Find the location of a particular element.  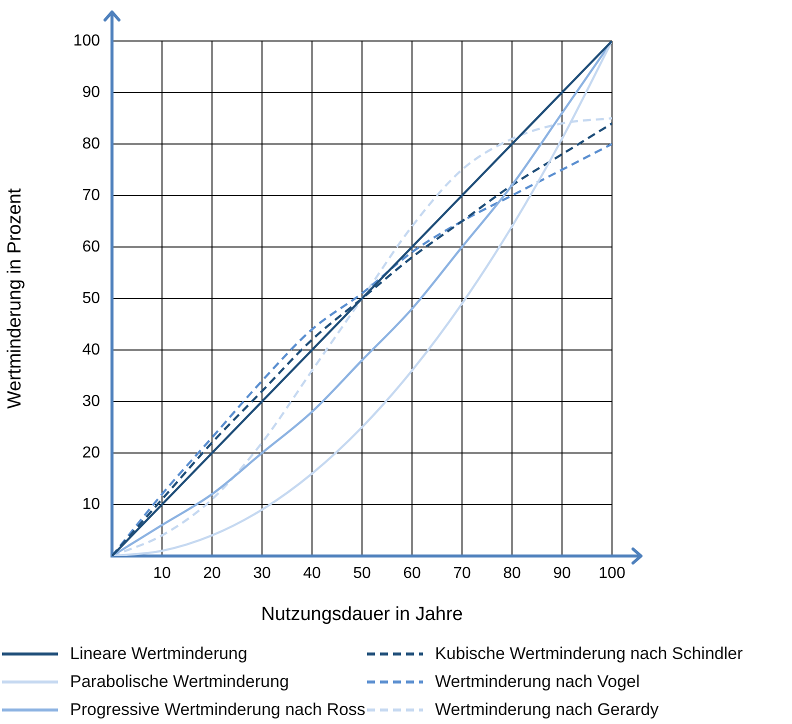

legend-label: Progressive Wertminderung nach Ross is located at coordinates (218, 710).